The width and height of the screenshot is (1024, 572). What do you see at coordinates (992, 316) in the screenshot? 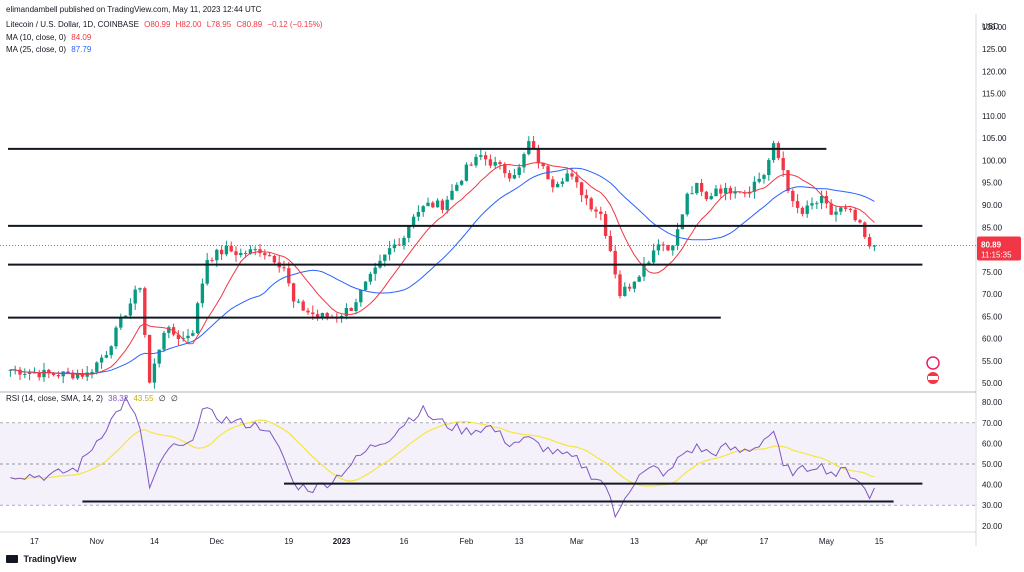
I see `price-axis-tick: 65.00` at bounding box center [992, 316].